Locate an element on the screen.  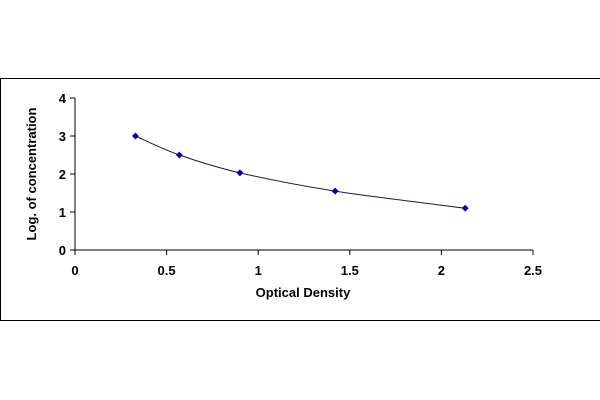
fit-curve is located at coordinates (300, 172).